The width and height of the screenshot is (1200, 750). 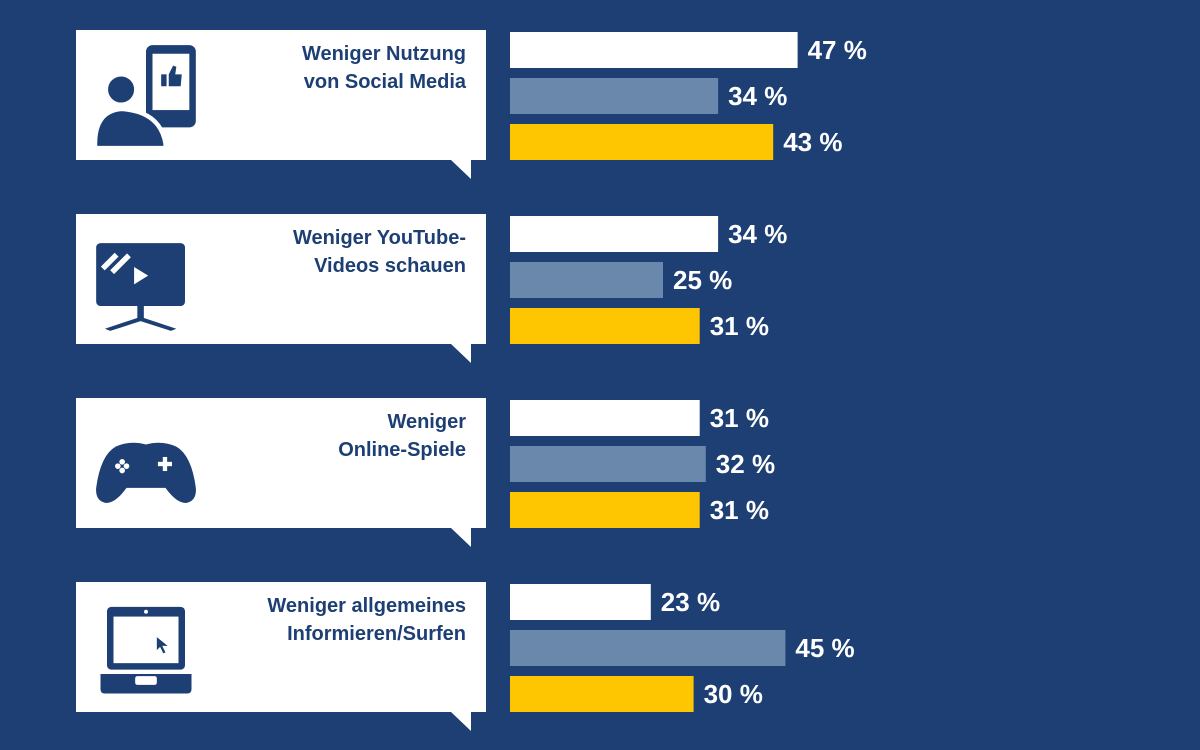 What do you see at coordinates (745, 464) in the screenshot?
I see `bar-value-label: 32 %` at bounding box center [745, 464].